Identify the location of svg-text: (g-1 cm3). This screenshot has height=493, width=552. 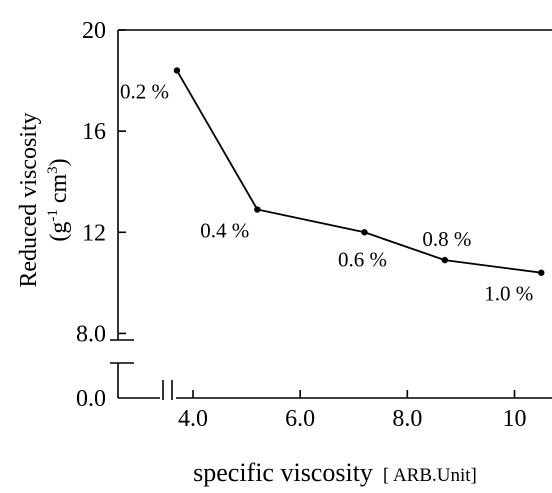
(58, 199).